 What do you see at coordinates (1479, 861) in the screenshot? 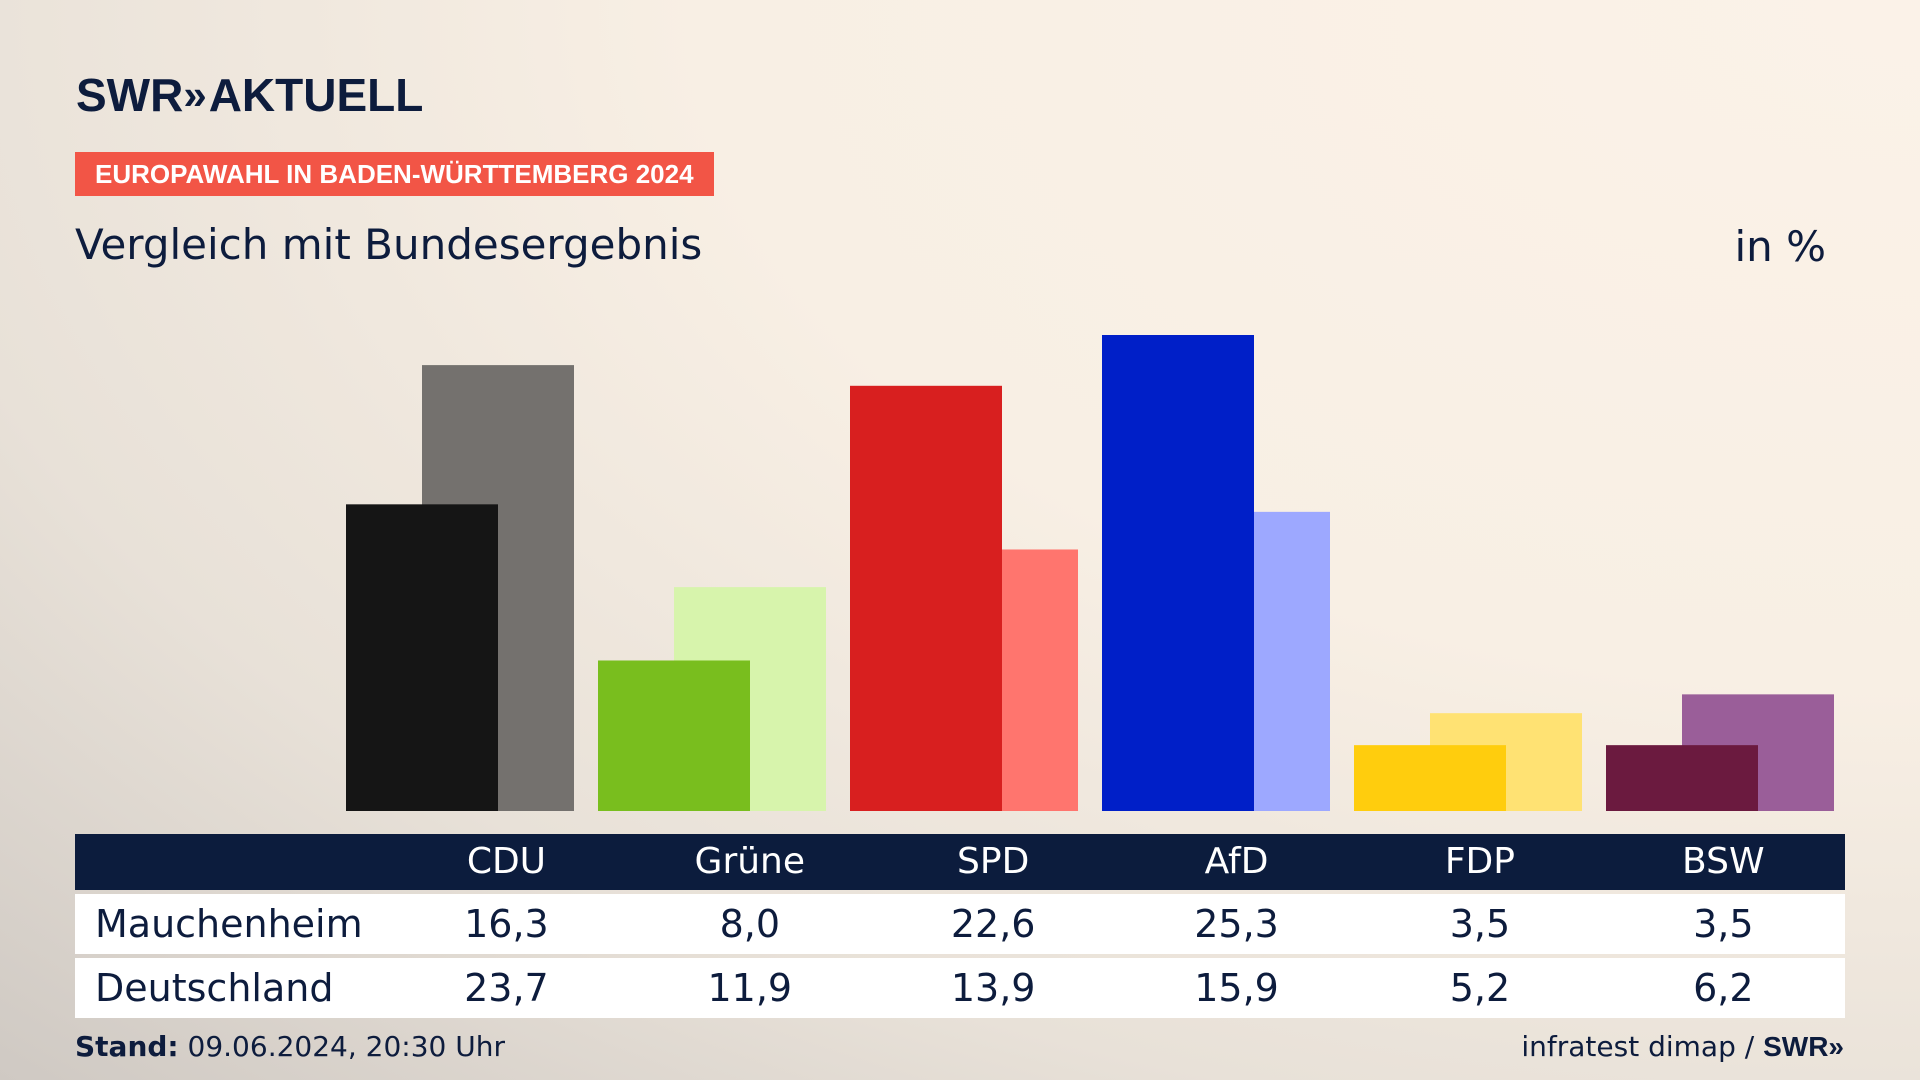
I see `party-header: FDP` at bounding box center [1479, 861].